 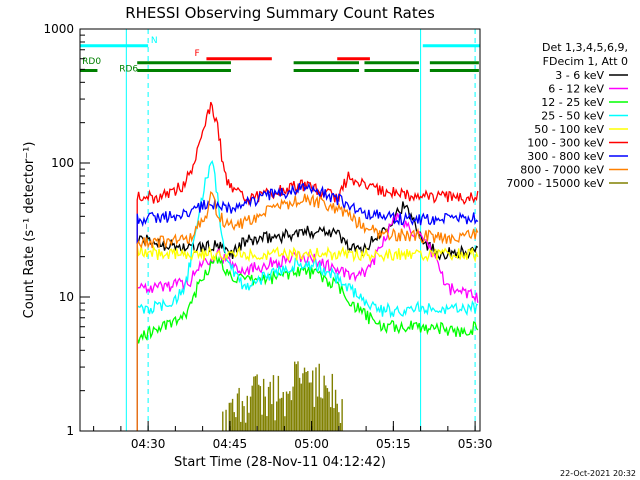 I want to click on x-axis-label: Start Time (28-Nov-11 04:12:42), so click(x=280, y=462).